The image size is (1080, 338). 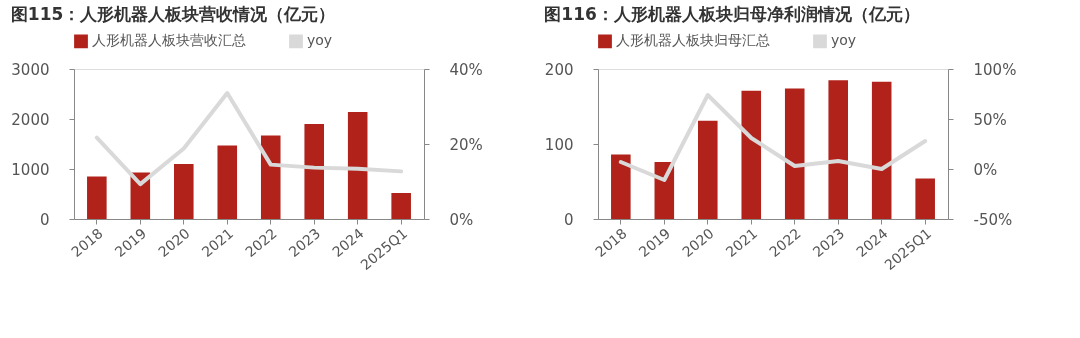 I want to click on y2-tick-label: 20%, so click(x=466, y=144).